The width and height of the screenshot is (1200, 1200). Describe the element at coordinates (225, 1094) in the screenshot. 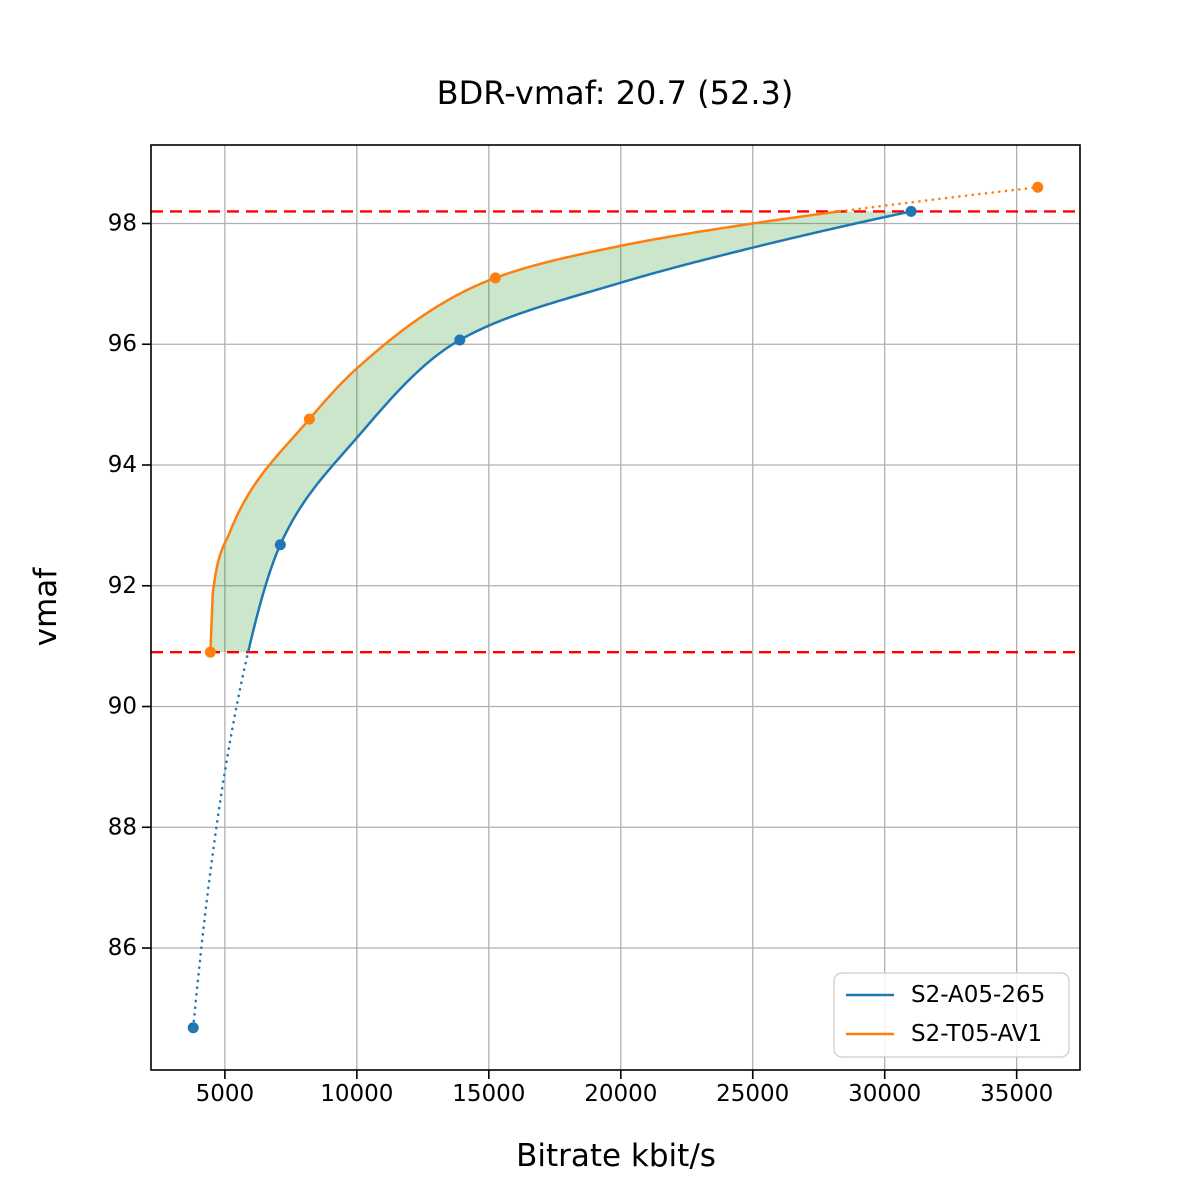

I see `x-tick-label-5000: 5000` at that location.